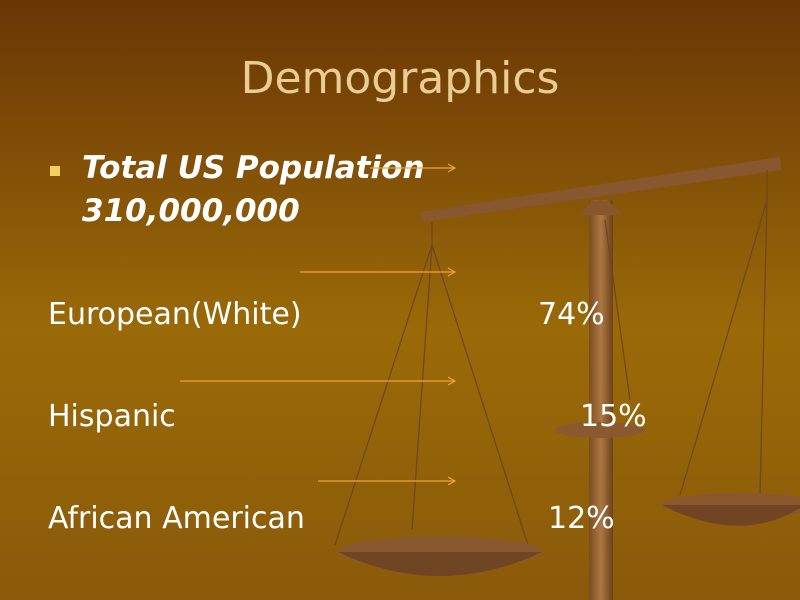 This screenshot has height=600, width=800. What do you see at coordinates (112, 416) in the screenshot?
I see `row-label: Hispanic` at bounding box center [112, 416].